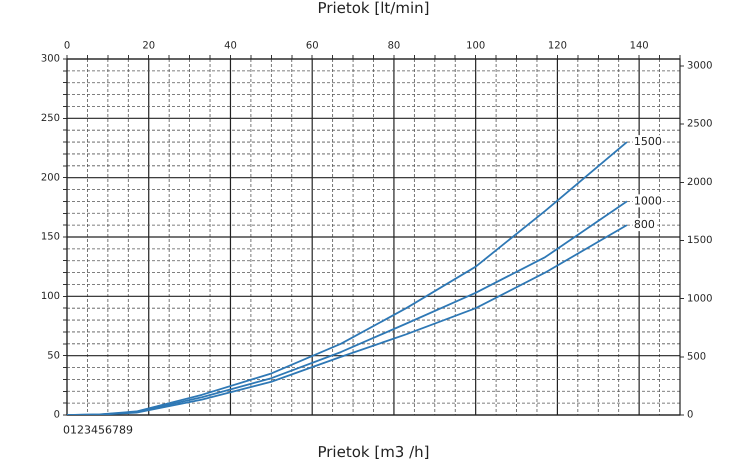 This screenshot has width=752, height=464. What do you see at coordinates (699, 298) in the screenshot?
I see `y2-tick-label: 1000` at bounding box center [699, 298].